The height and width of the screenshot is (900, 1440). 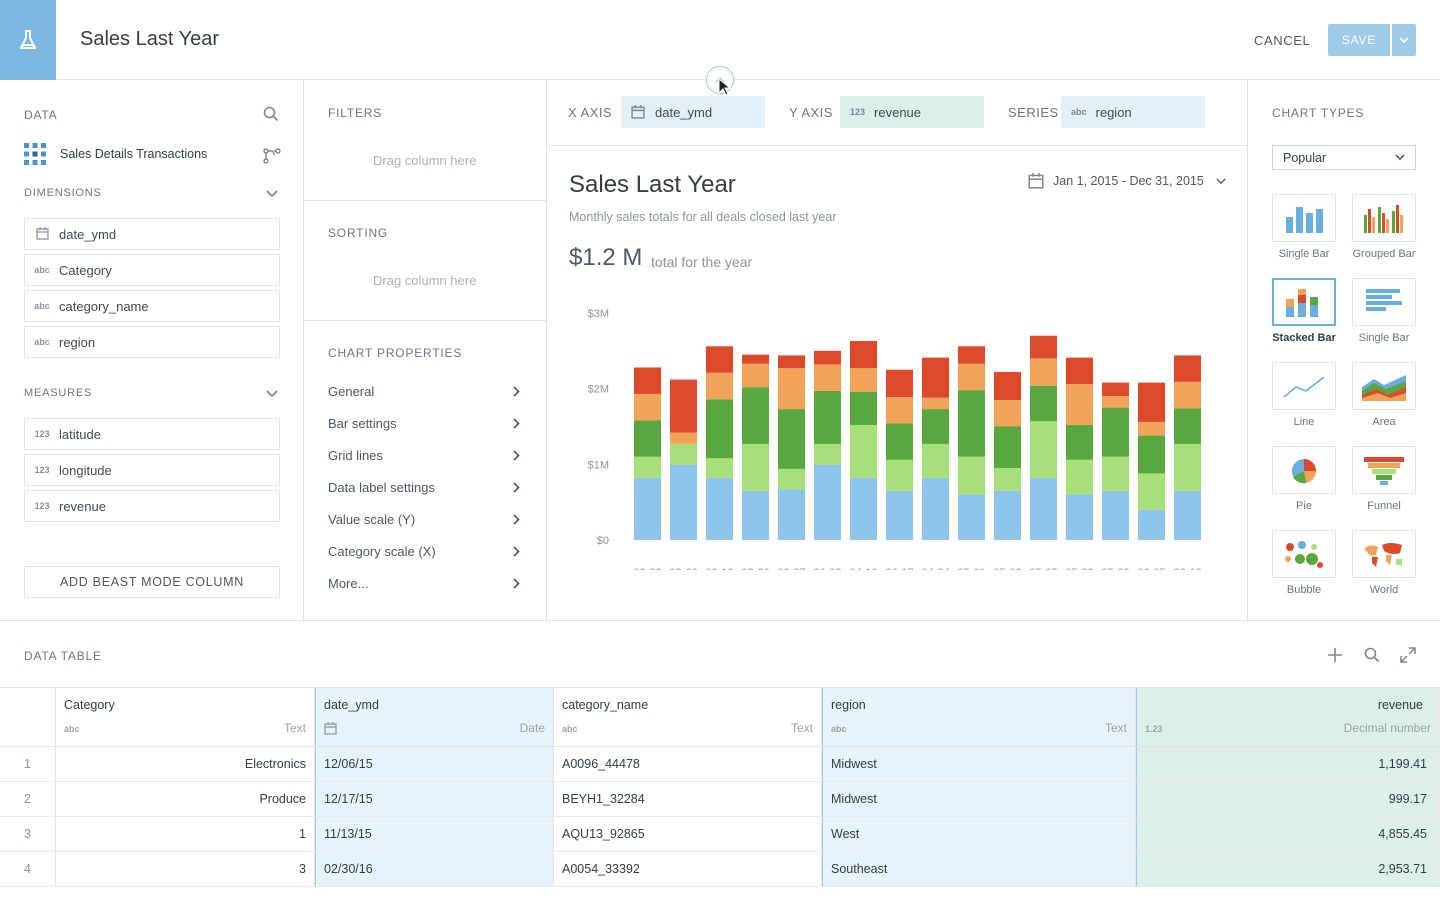 What do you see at coordinates (424, 391) in the screenshot?
I see `chart-property-item: General` at bounding box center [424, 391].